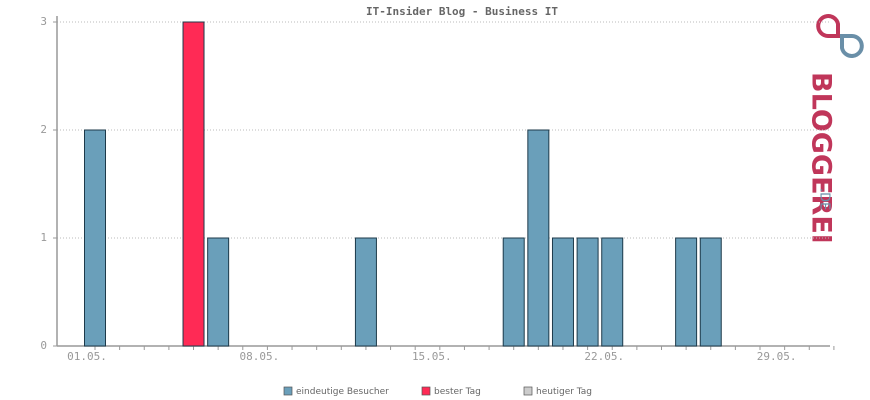  I want to click on legend-label: eindeutige Besucher, so click(342, 392).